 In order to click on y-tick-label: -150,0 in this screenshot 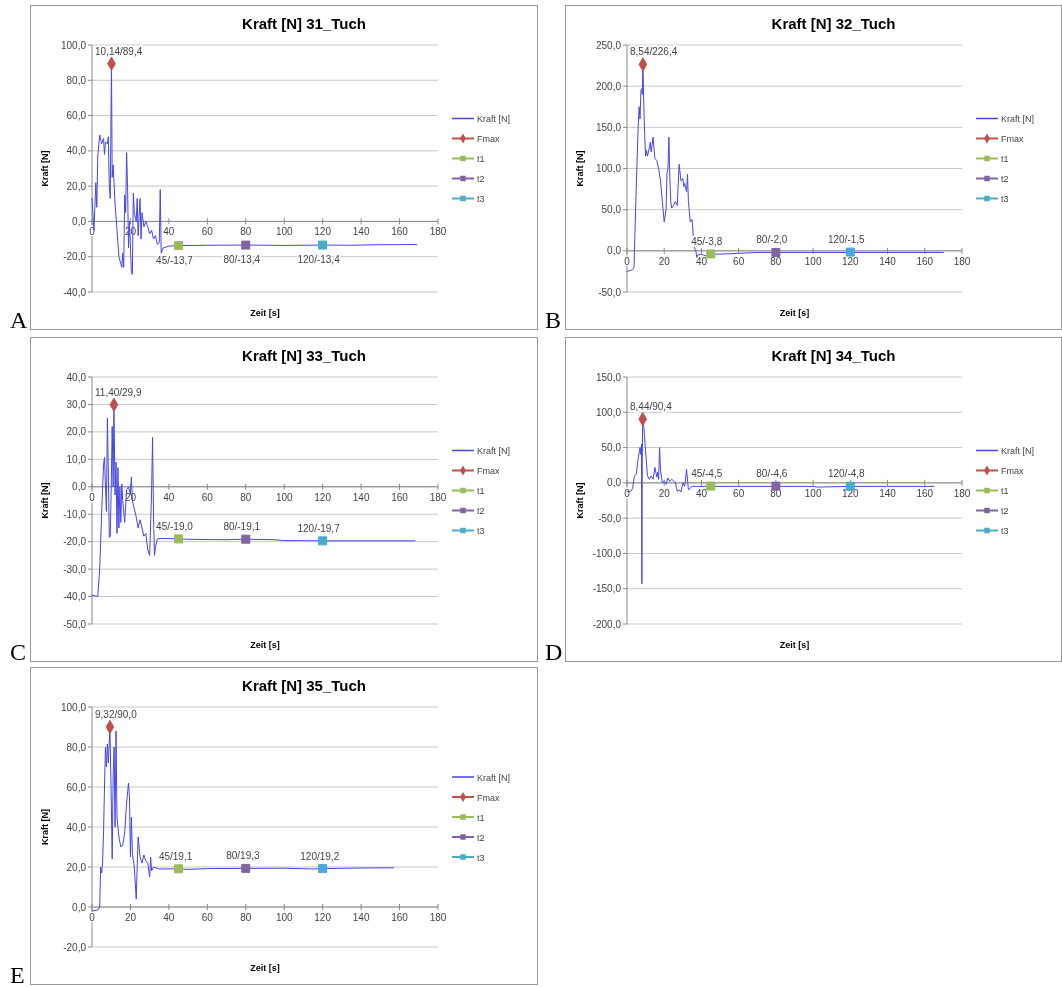, I will do `click(607, 589)`.